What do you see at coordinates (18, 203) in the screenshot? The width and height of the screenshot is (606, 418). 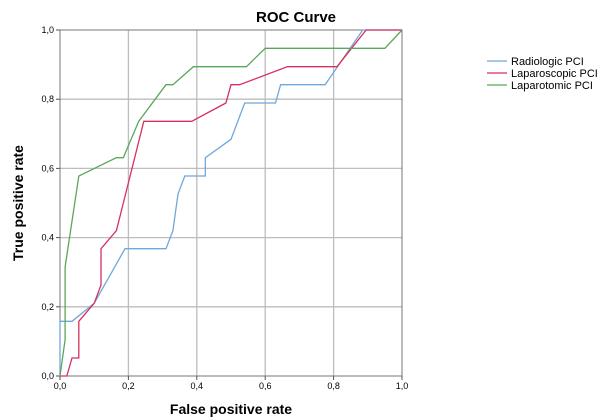 I see `y-axis-title: True positive rate` at bounding box center [18, 203].